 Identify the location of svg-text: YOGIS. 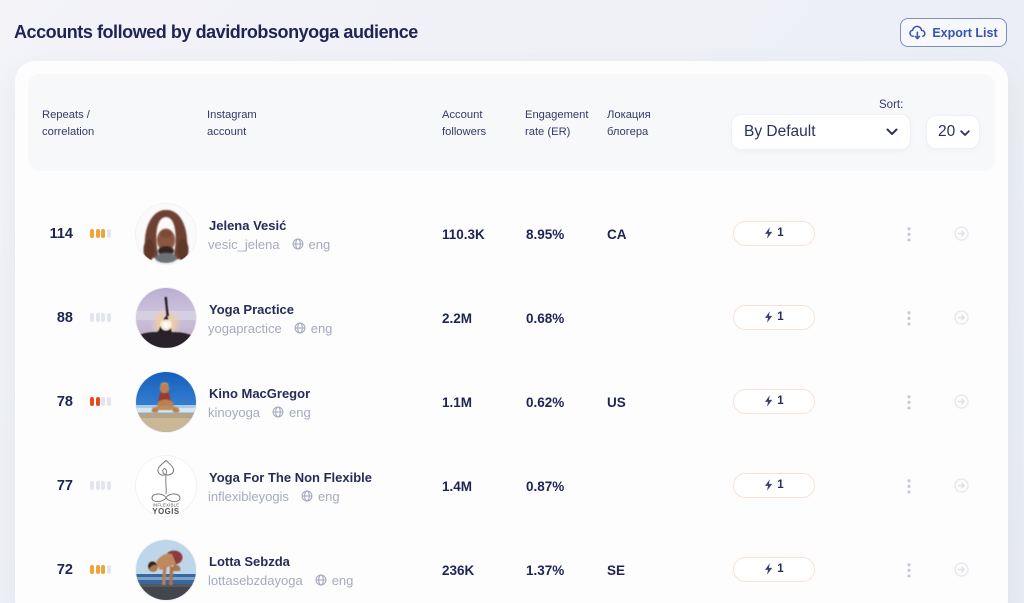
(165, 510).